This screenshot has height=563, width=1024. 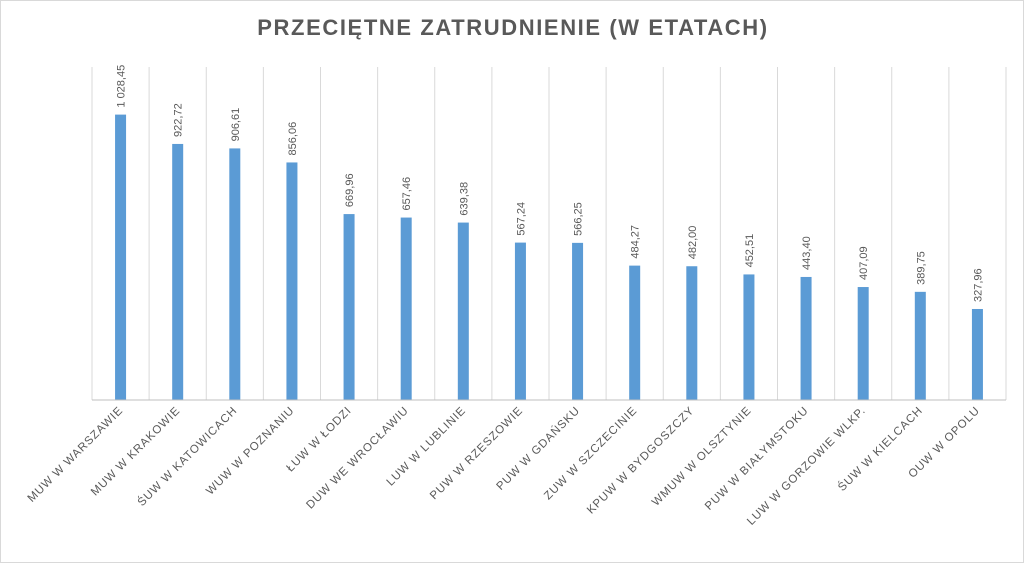 I want to click on data-label: 922,72, so click(x=179, y=120).